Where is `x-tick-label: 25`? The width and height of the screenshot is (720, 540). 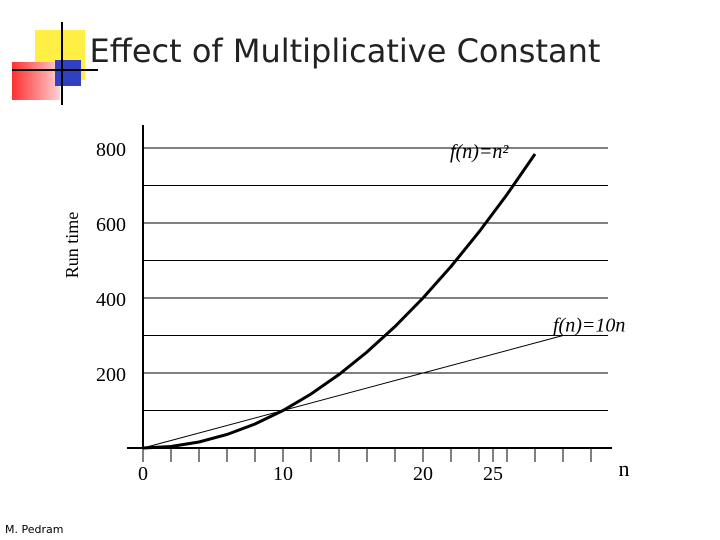
x-tick-label: 25 is located at coordinates (493, 474).